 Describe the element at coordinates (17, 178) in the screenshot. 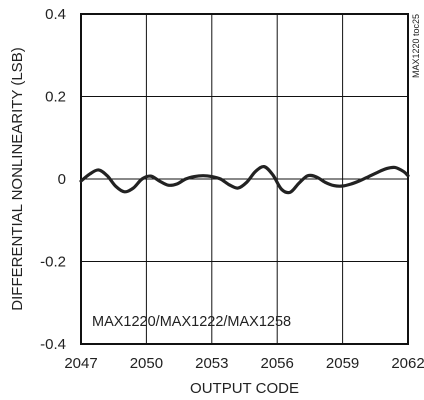

I see `y-axis-title: DIFFERENTIAL NONLINEARITY (LSB)` at that location.